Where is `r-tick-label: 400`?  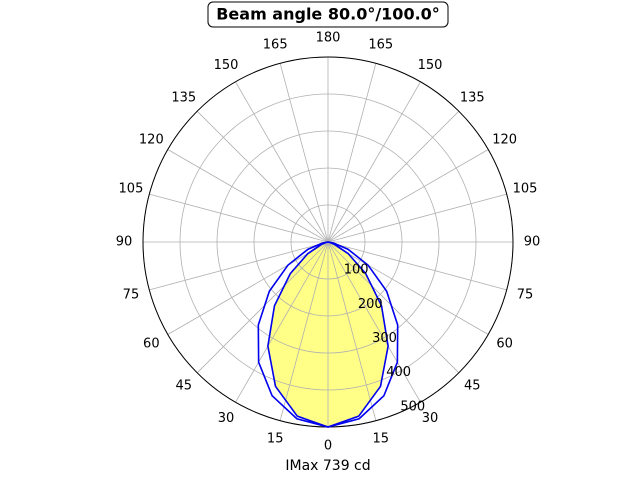
r-tick-label: 400 is located at coordinates (398, 372).